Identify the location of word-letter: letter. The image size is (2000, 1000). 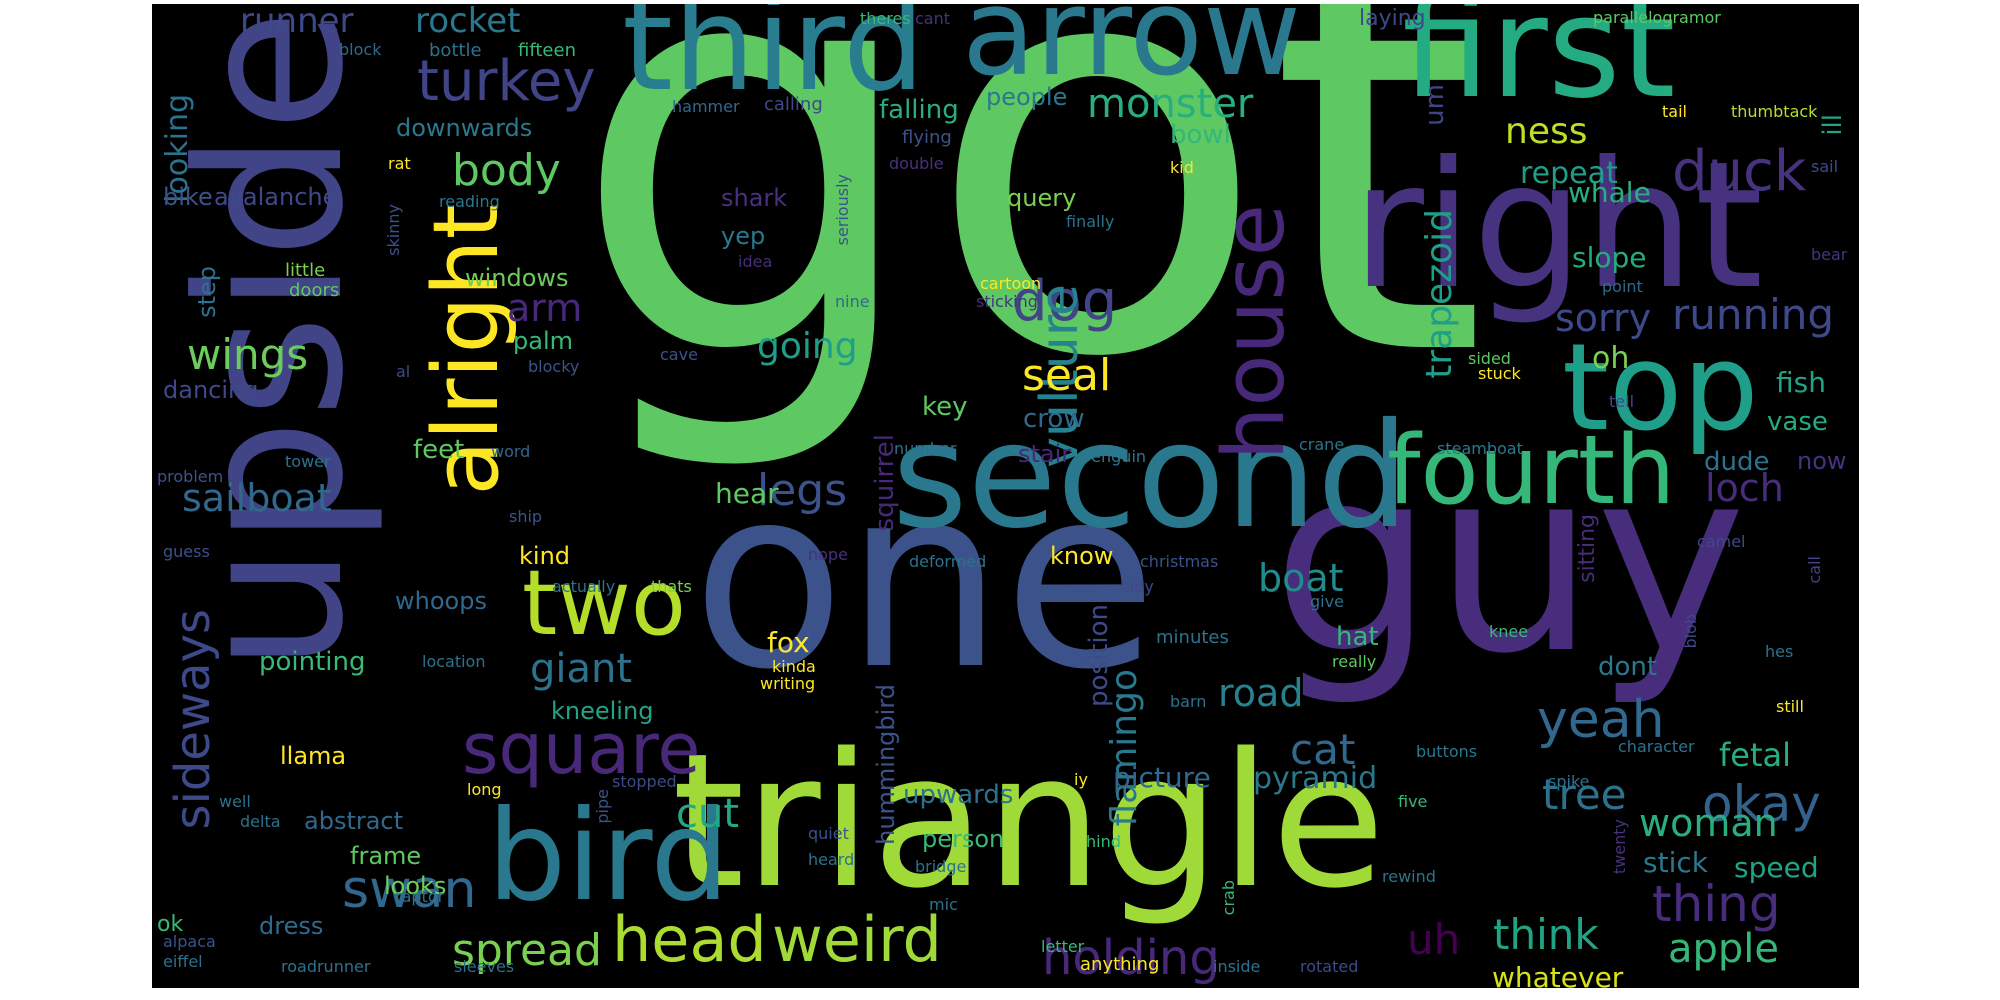
(1063, 946).